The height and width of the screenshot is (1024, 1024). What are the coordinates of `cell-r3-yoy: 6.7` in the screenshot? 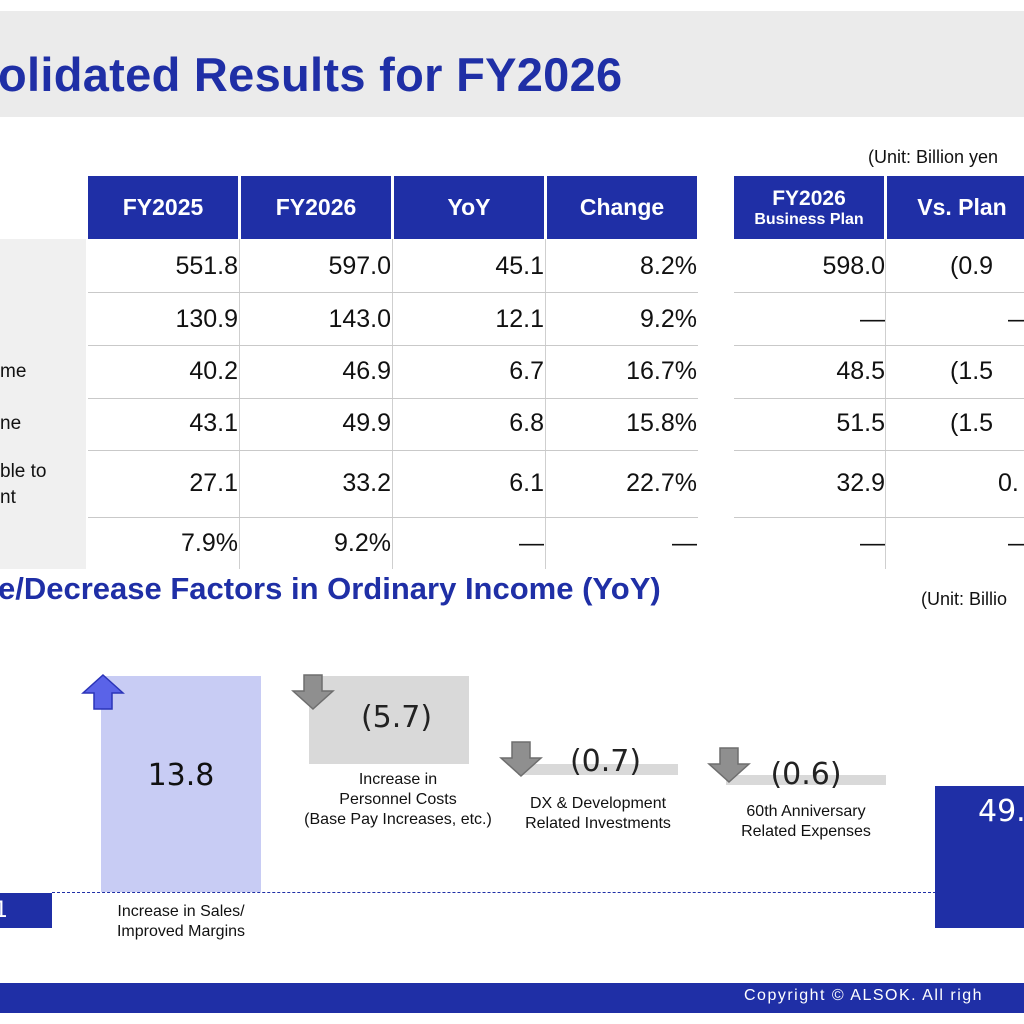 It's located at (526, 371).